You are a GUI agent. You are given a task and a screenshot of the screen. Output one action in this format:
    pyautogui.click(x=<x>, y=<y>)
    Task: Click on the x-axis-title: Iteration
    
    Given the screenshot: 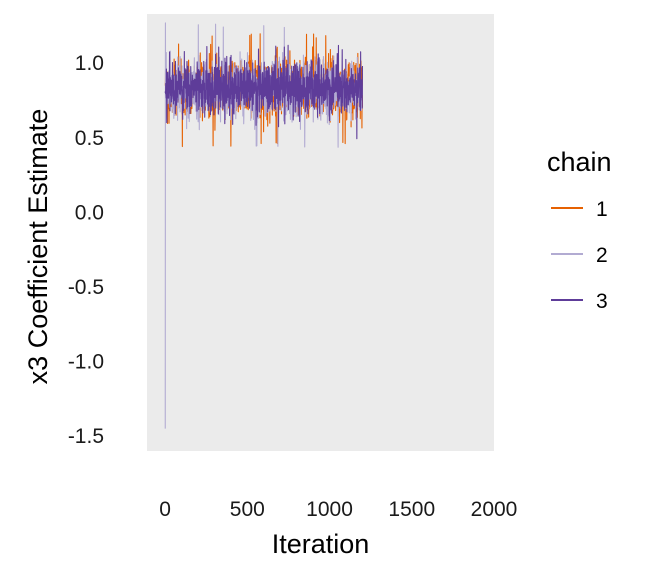 What is the action you would take?
    pyautogui.click(x=321, y=544)
    